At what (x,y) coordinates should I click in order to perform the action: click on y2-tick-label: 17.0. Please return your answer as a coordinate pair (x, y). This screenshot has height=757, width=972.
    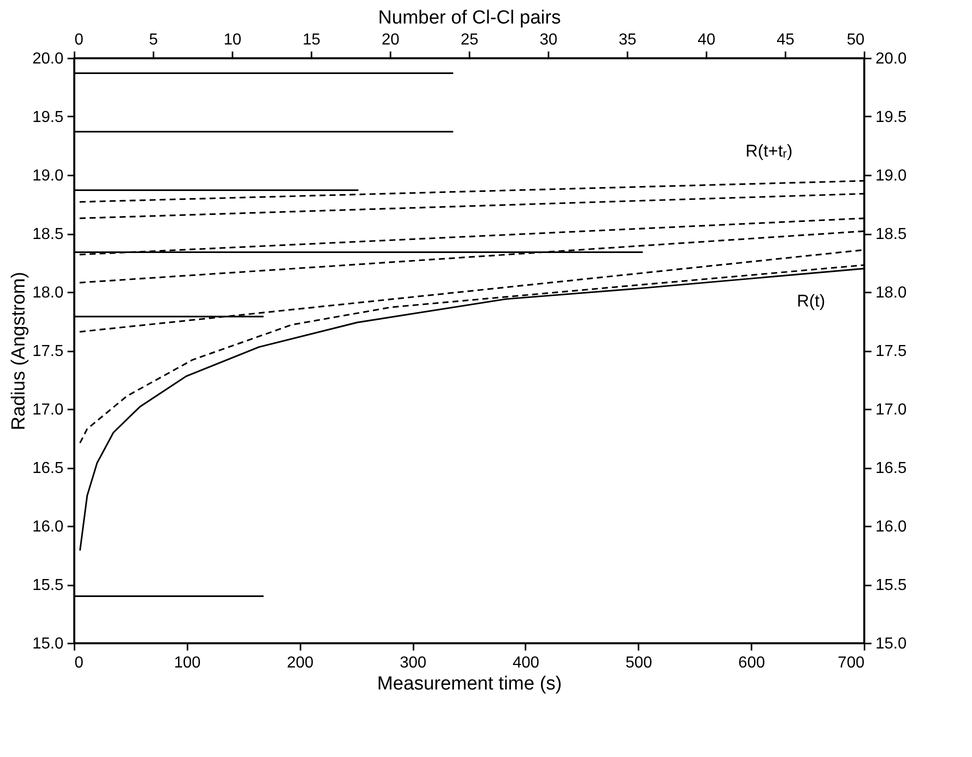
    Looking at the image, I should click on (891, 410).